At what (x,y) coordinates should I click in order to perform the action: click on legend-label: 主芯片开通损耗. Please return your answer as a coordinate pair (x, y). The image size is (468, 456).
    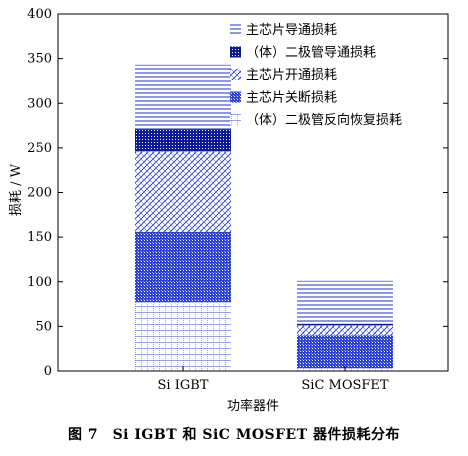
    Looking at the image, I should click on (291, 75).